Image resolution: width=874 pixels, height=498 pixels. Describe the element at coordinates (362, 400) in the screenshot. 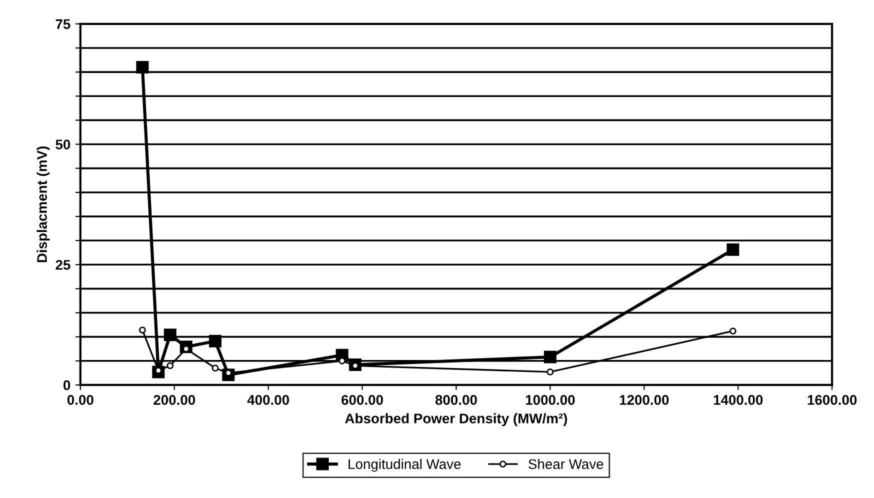

I see `x-tick-label: 600.00` at that location.